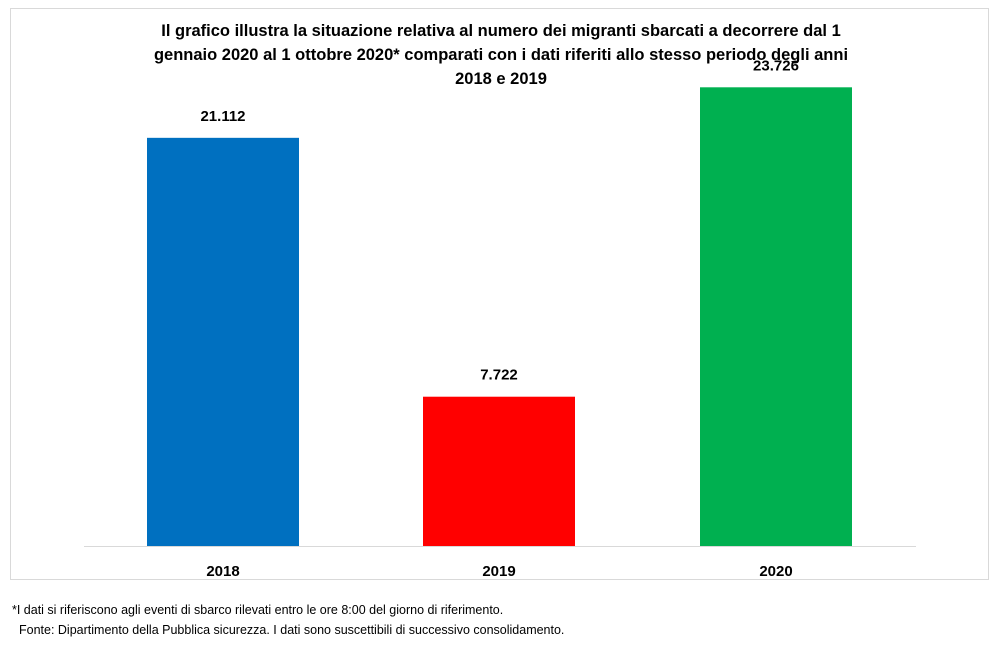  Describe the element at coordinates (776, 65) in the screenshot. I see `data-label-2020: 23.726` at that location.